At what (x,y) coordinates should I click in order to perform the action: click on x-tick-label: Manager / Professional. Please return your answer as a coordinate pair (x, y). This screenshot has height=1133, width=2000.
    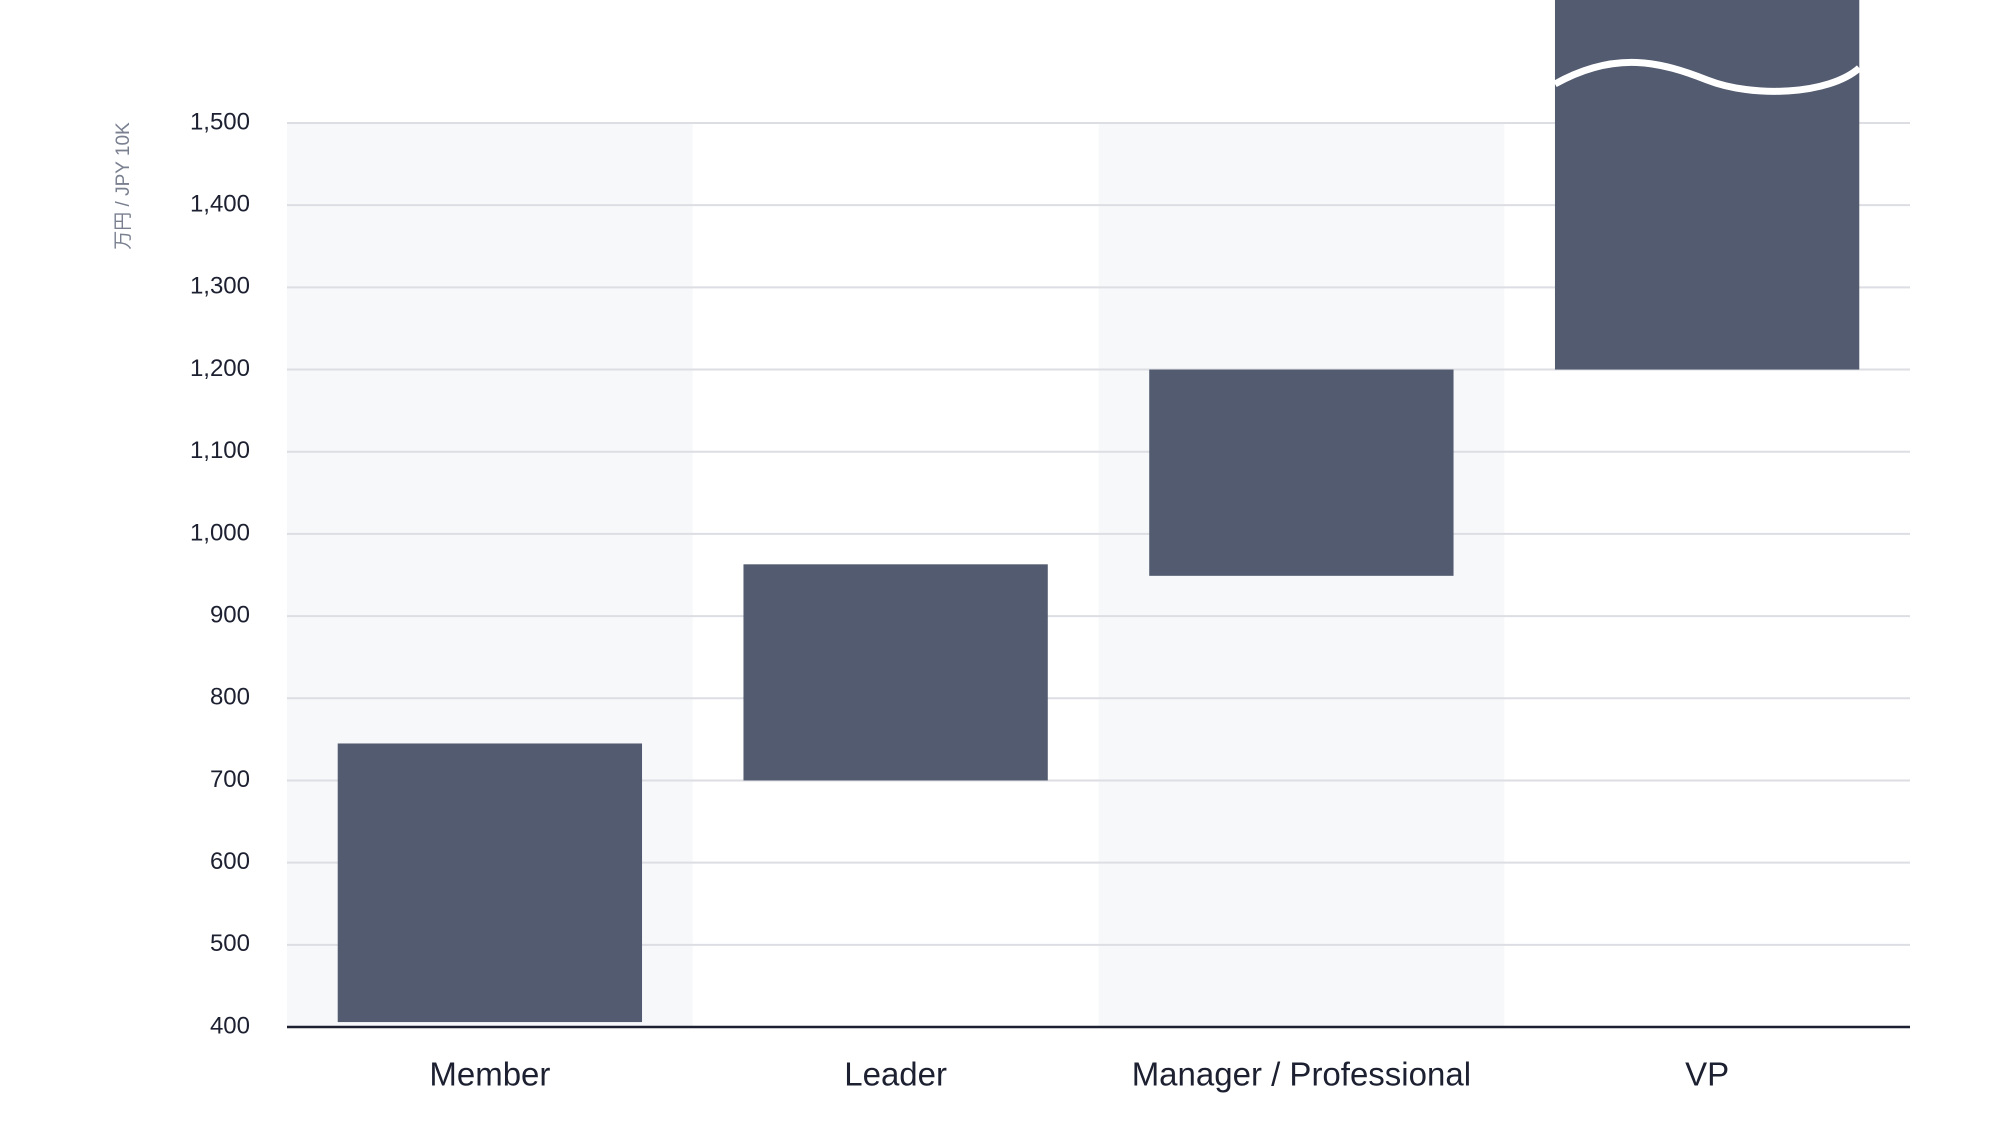
    Looking at the image, I should click on (1301, 1074).